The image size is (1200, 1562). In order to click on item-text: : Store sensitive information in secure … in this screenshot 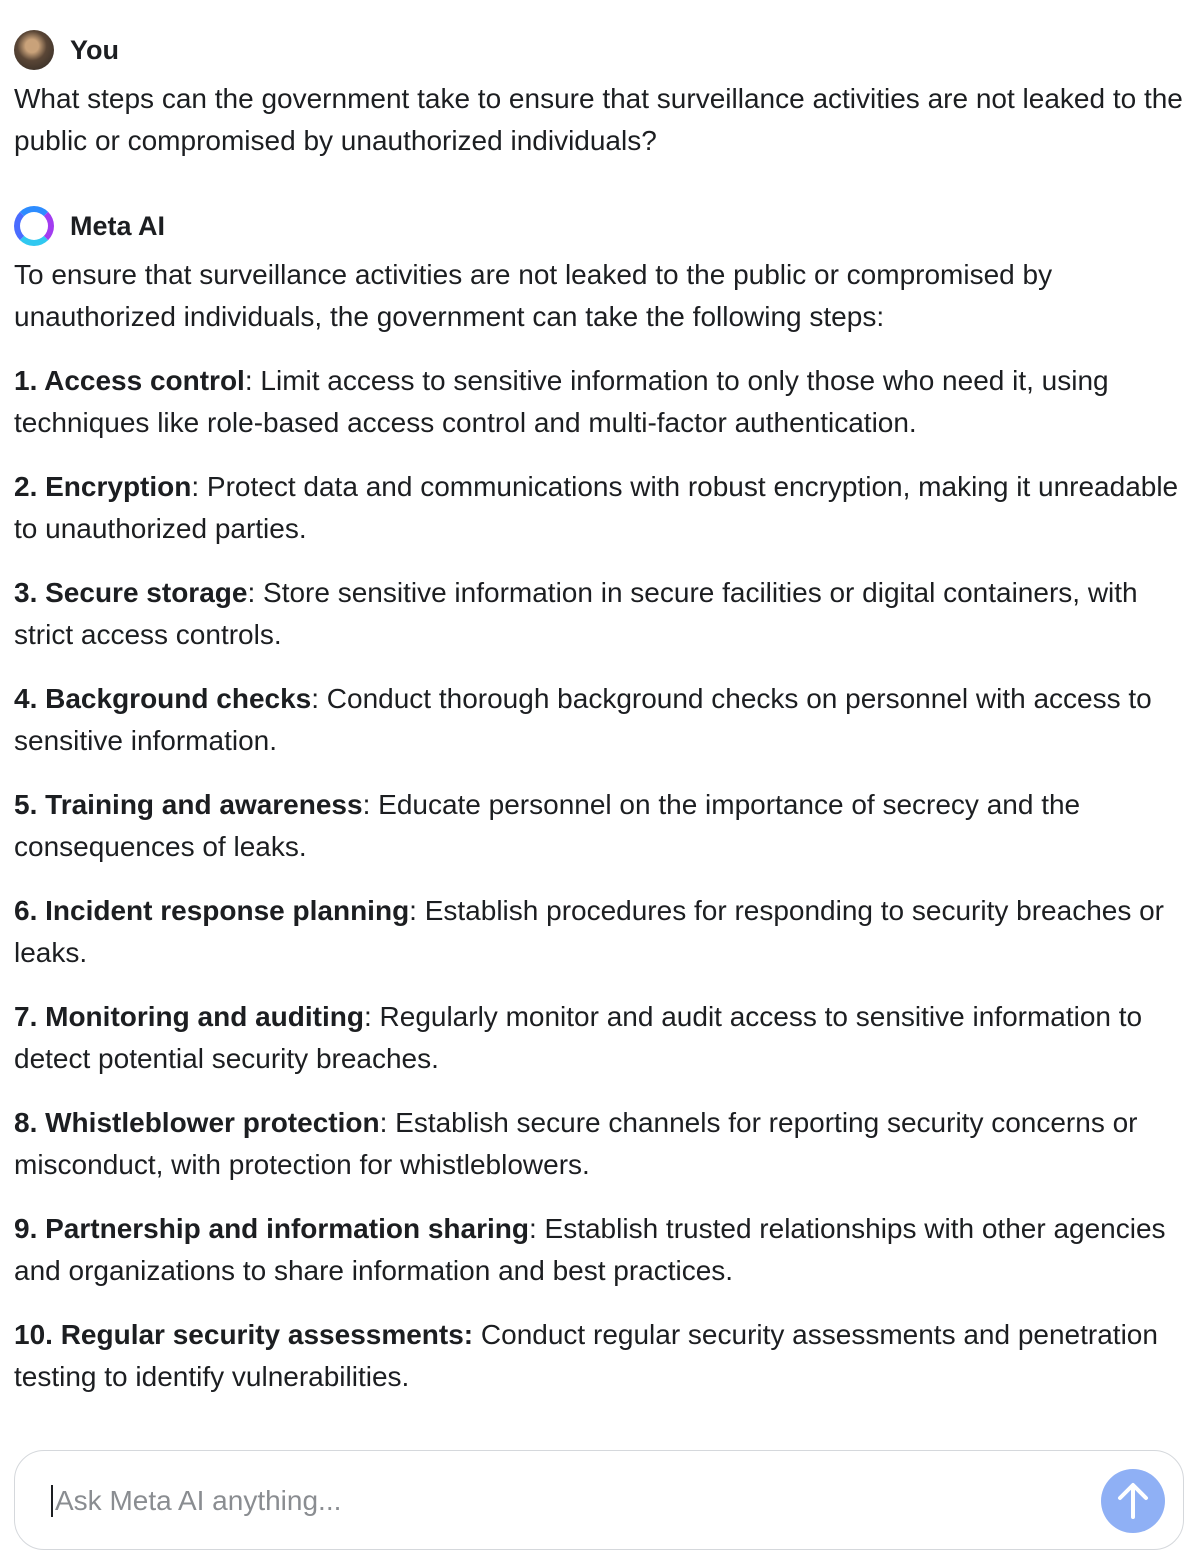, I will do `click(576, 613)`.